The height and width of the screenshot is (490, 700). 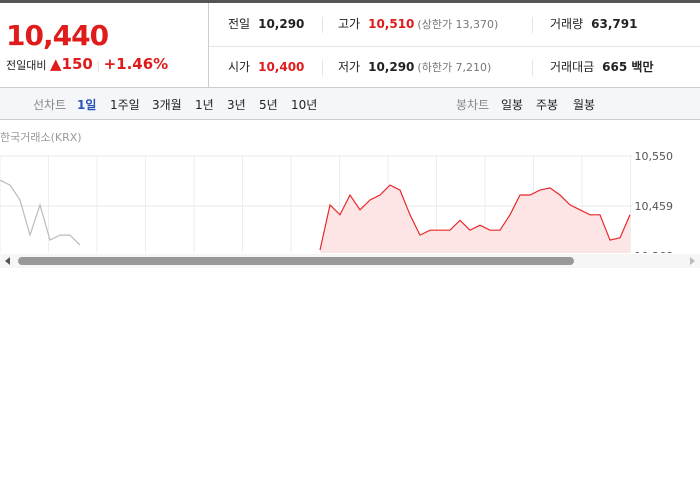 What do you see at coordinates (654, 156) in the screenshot?
I see `y-tick-label: 10,550` at bounding box center [654, 156].